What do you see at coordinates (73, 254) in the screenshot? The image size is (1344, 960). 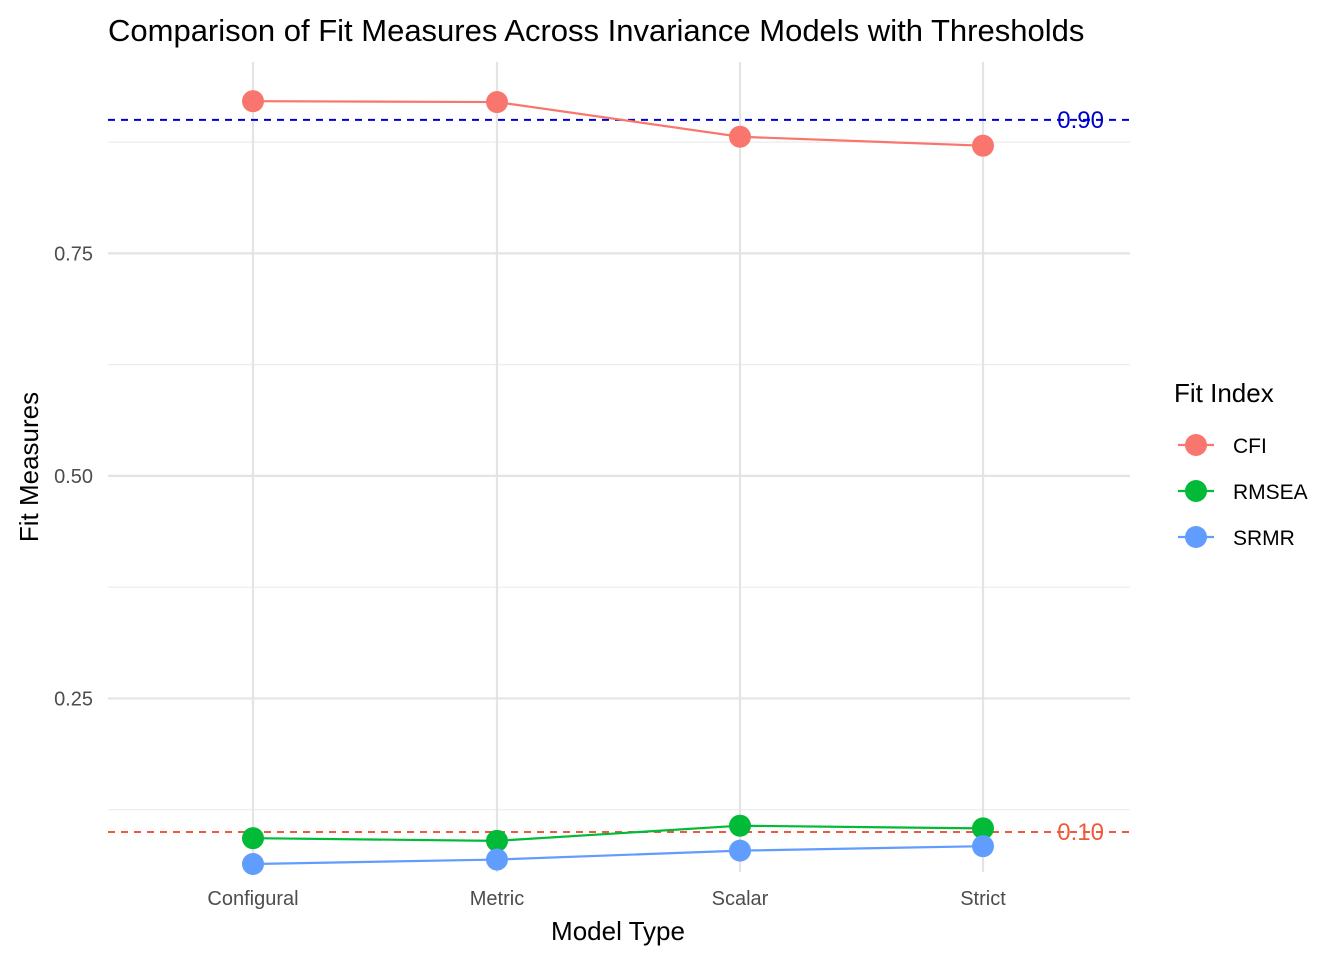 I see `y-tick-label: 0.75` at bounding box center [73, 254].